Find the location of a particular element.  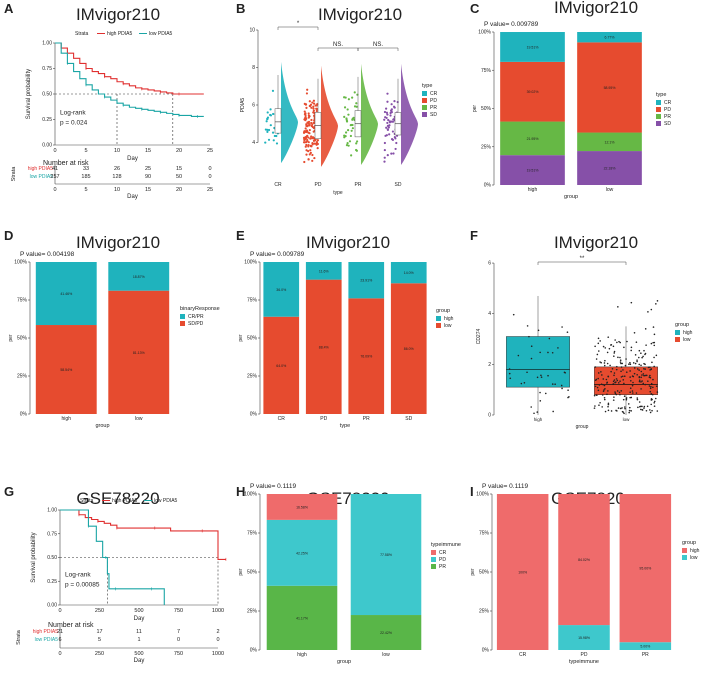

violin-point-CR is located at coordinates (265, 129).